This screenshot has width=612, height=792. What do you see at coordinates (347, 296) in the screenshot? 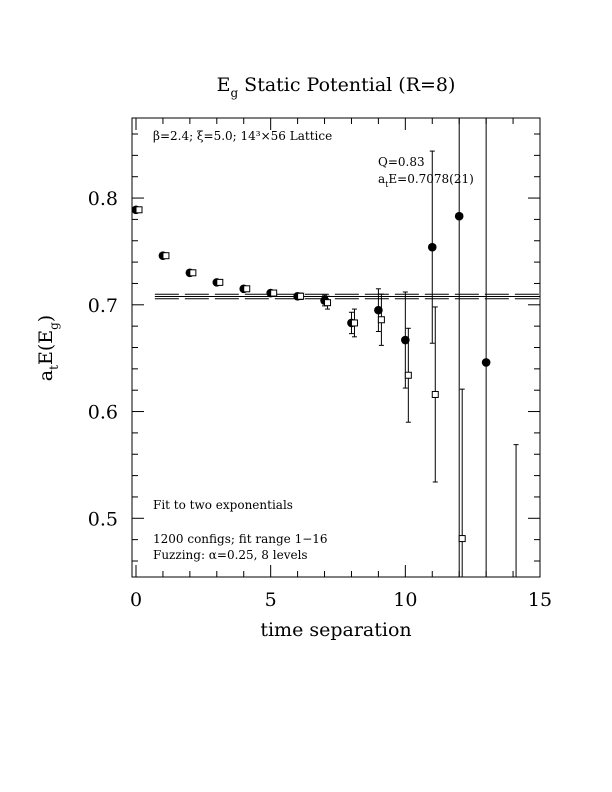
I see `fit-band` at bounding box center [347, 296].